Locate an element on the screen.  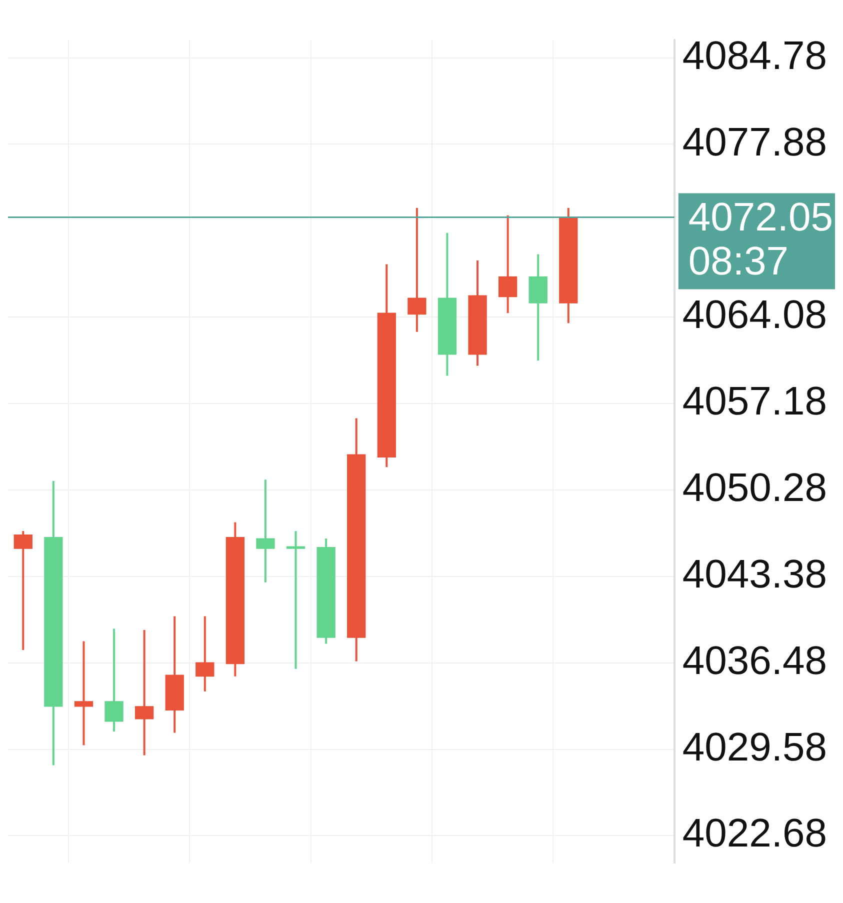
y-tick-label: 4036.48 is located at coordinates (755, 660).